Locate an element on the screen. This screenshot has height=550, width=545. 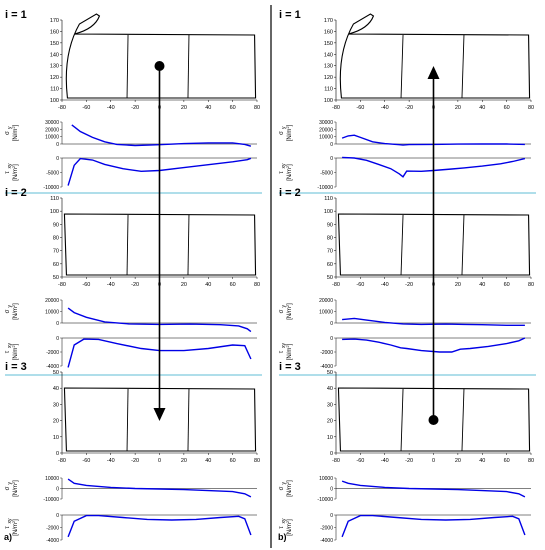
y-tick-label: 70 is located at coordinates (56, 252).